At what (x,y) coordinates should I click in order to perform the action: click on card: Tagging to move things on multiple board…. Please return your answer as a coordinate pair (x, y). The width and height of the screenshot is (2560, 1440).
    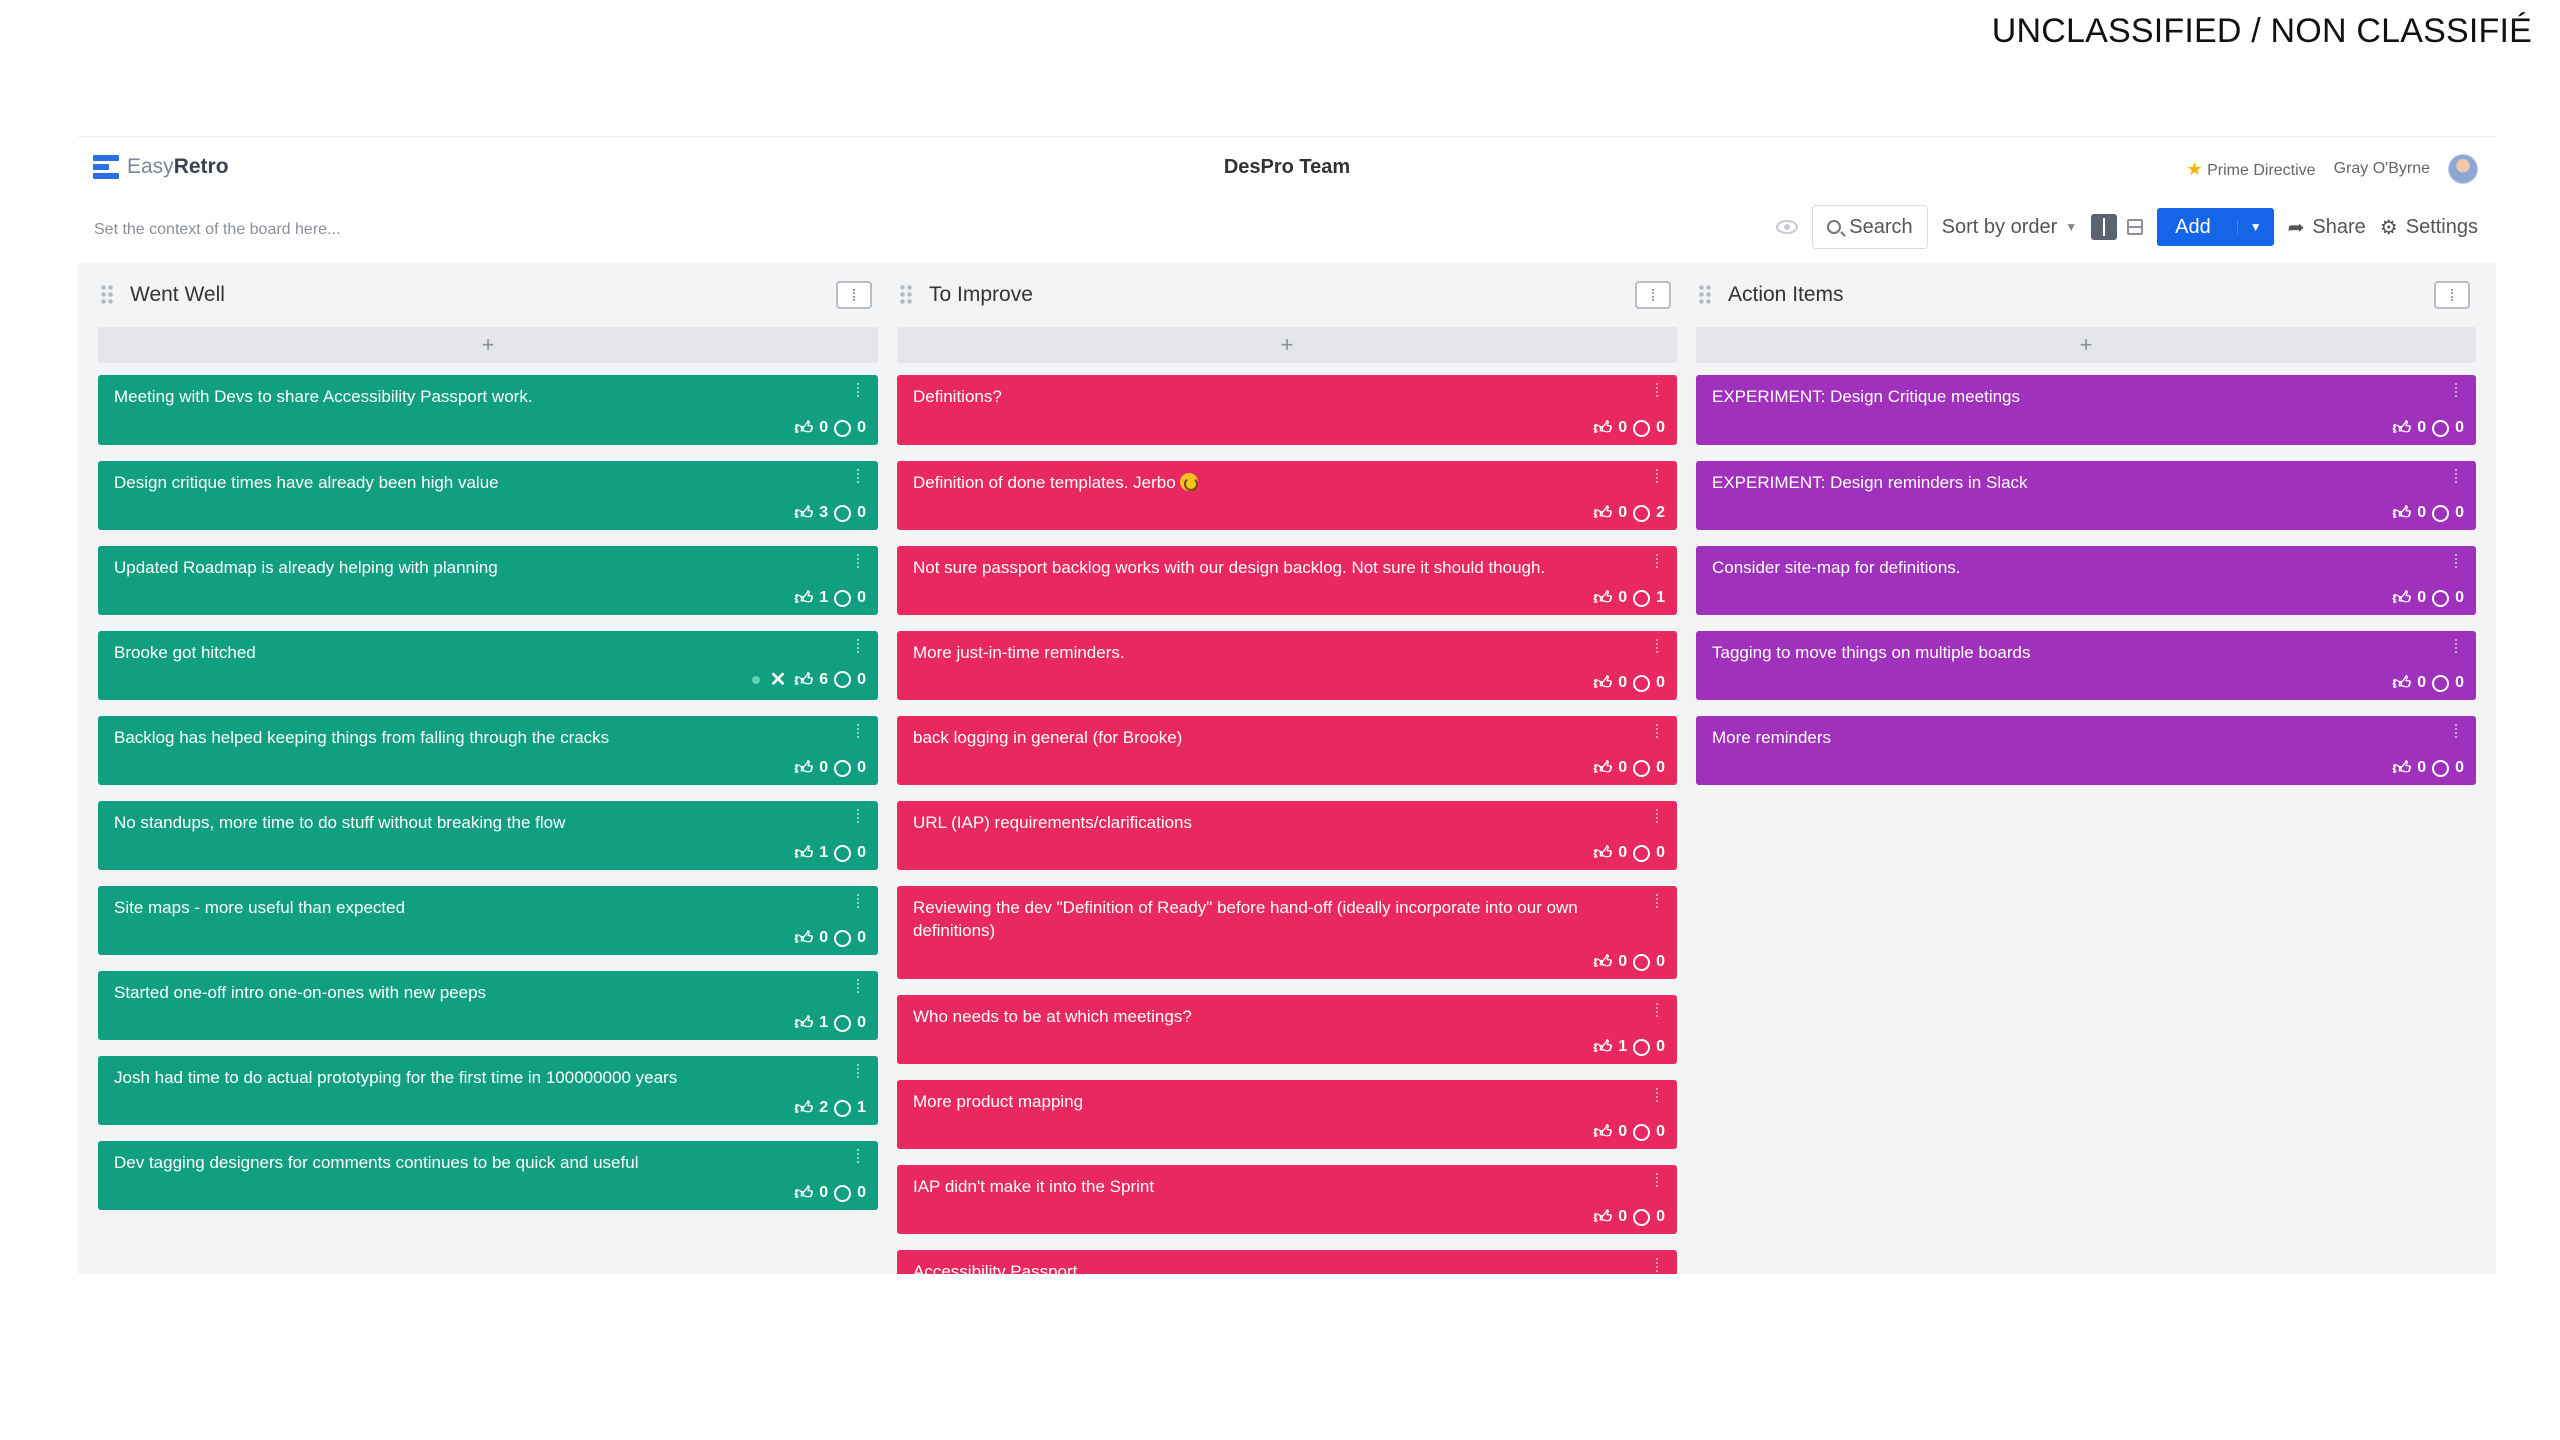
    Looking at the image, I should click on (2086, 665).